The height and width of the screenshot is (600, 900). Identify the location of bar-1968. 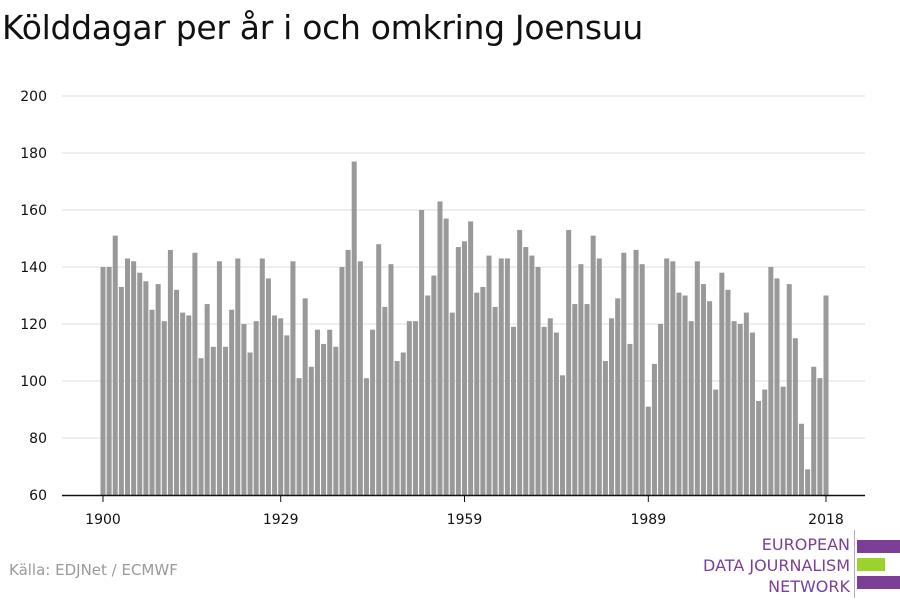
(520, 362).